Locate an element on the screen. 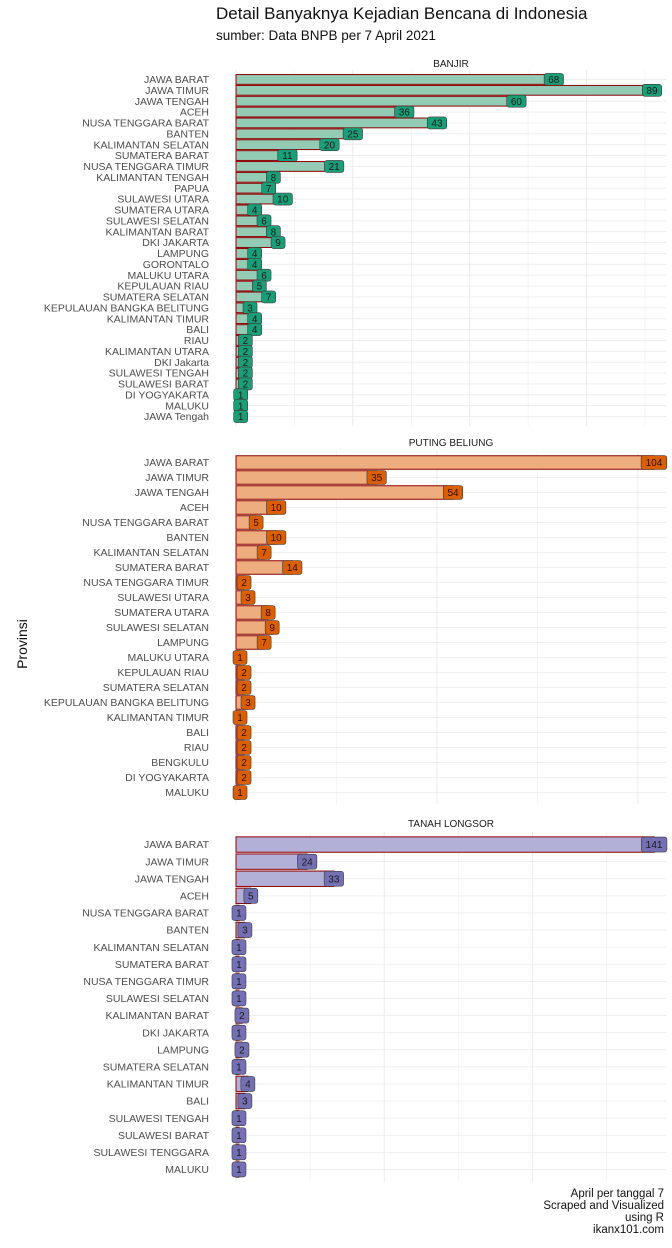  y-tick-label: SULAWESI SELATAN is located at coordinates (157, 221).